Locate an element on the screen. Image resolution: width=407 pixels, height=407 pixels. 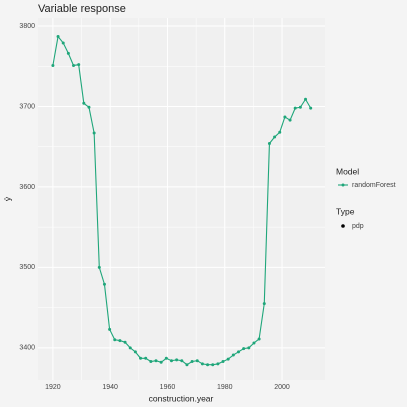
legend-title: Type is located at coordinates (345, 211).